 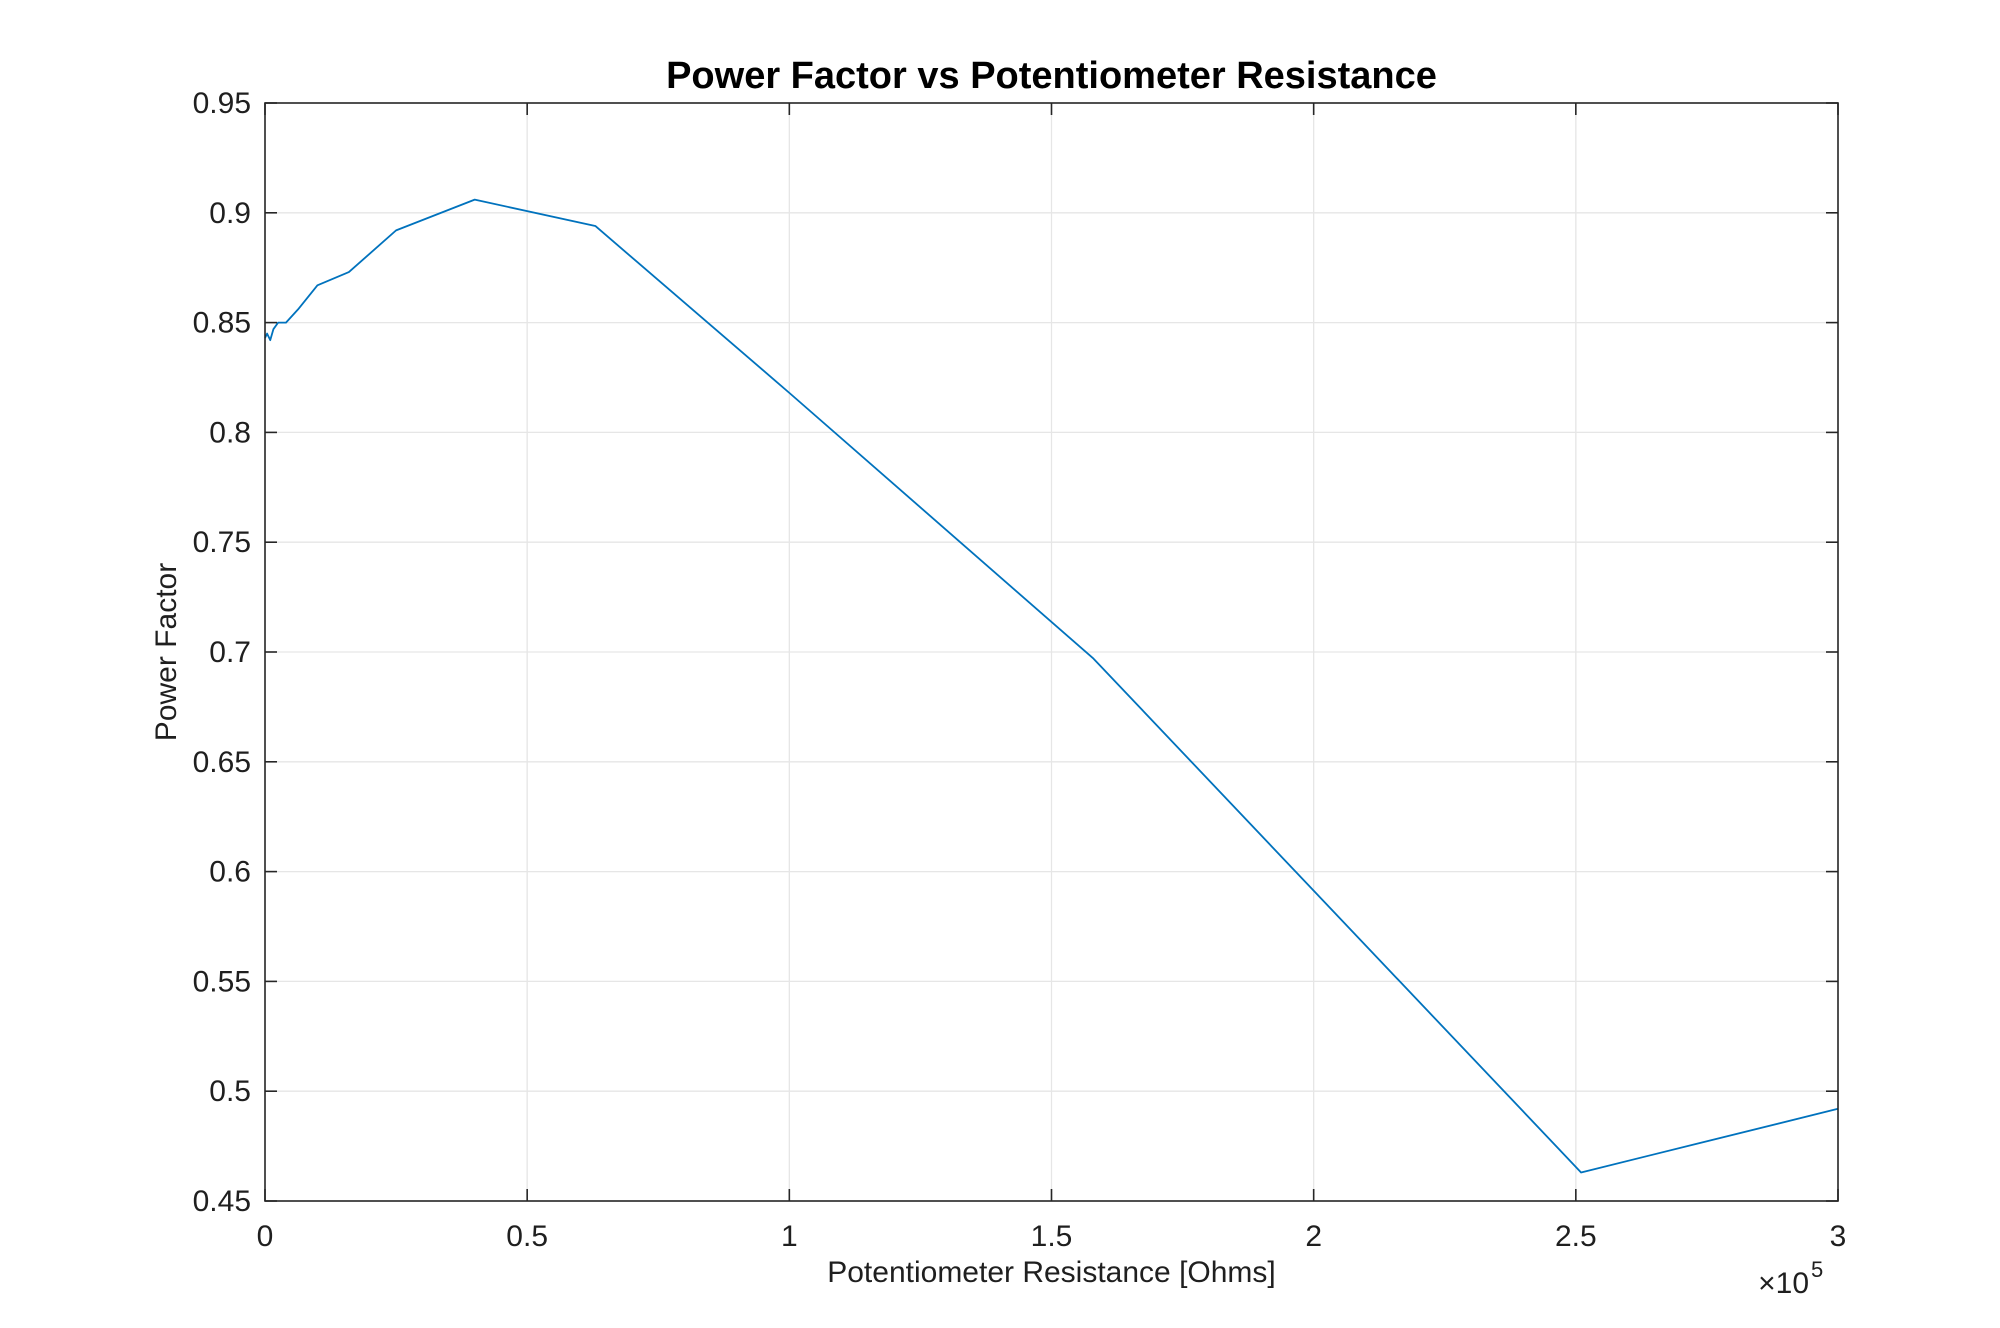 I want to click on y-tick-label: 0.6, so click(x=230, y=872).